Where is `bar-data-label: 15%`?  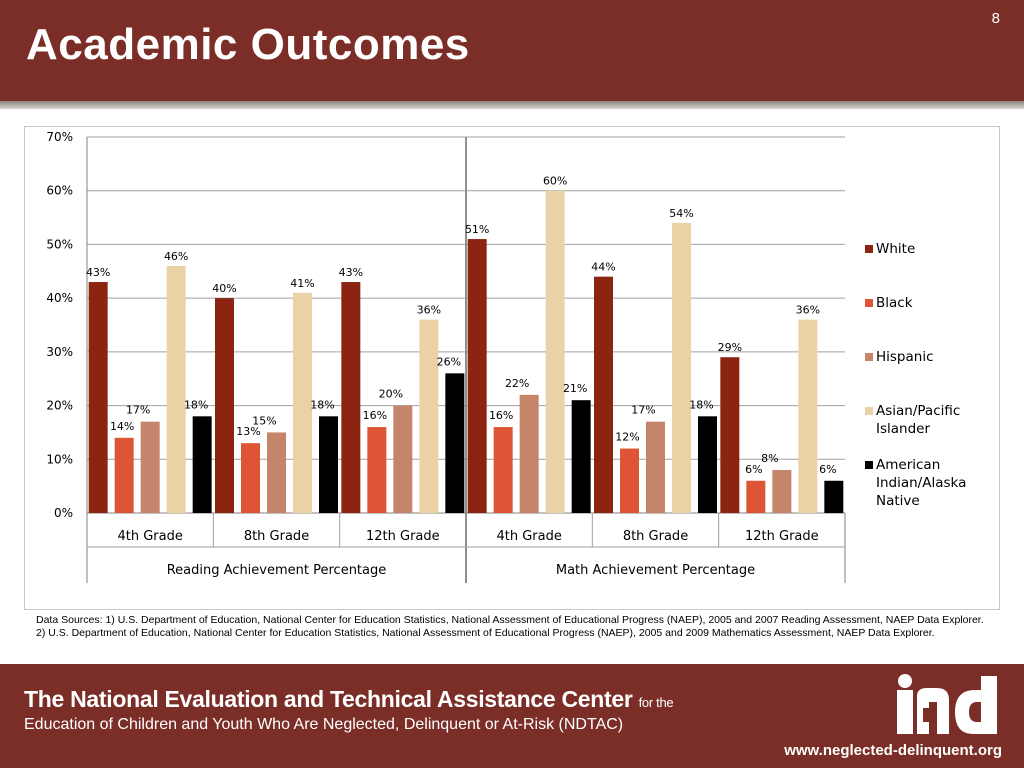
bar-data-label: 15% is located at coordinates (264, 420).